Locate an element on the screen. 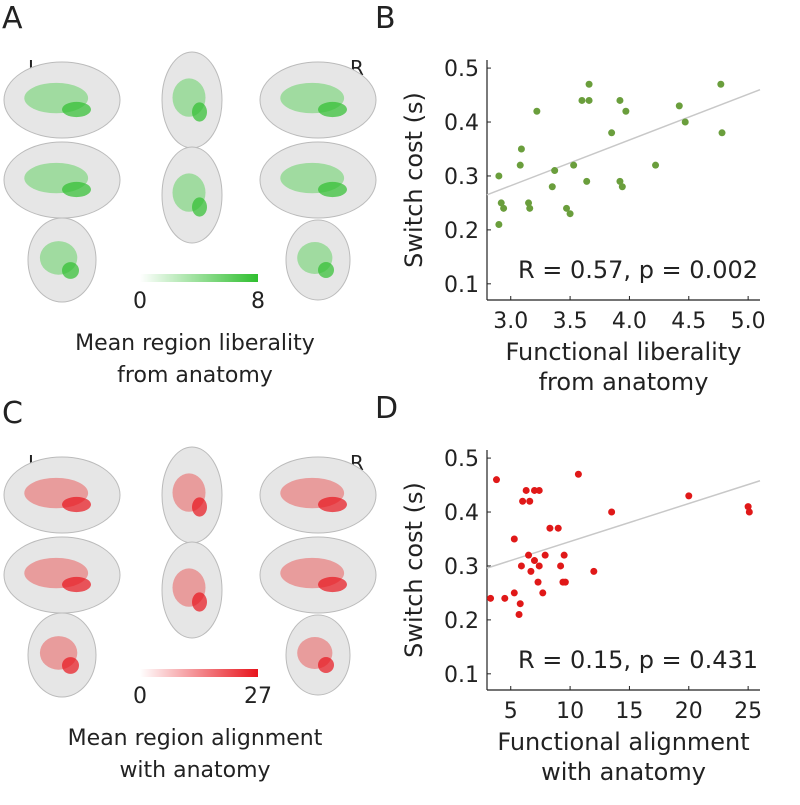 The height and width of the screenshot is (805, 800). stat-annotation: R = 0.15, p = 0.431 is located at coordinates (638, 660).